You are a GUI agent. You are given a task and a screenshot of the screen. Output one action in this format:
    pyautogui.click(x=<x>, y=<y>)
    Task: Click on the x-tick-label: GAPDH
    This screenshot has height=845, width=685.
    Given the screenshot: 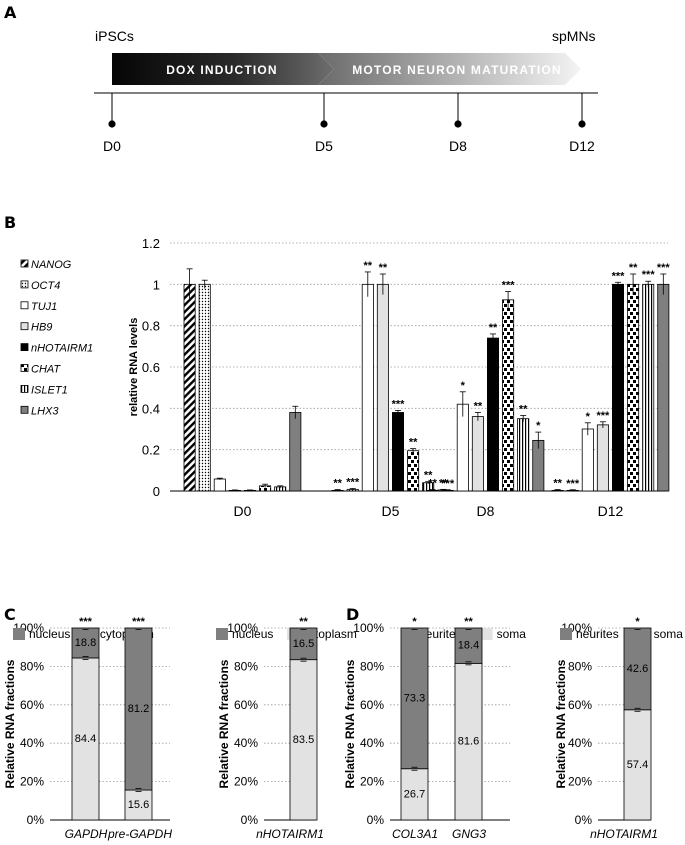 What is the action you would take?
    pyautogui.click(x=86, y=834)
    